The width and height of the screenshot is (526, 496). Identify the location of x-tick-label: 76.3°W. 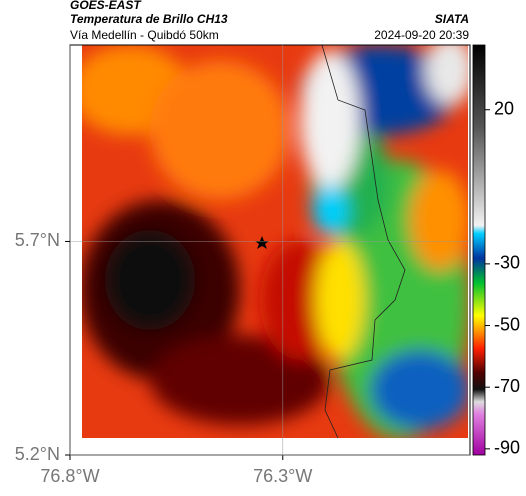
(282, 476).